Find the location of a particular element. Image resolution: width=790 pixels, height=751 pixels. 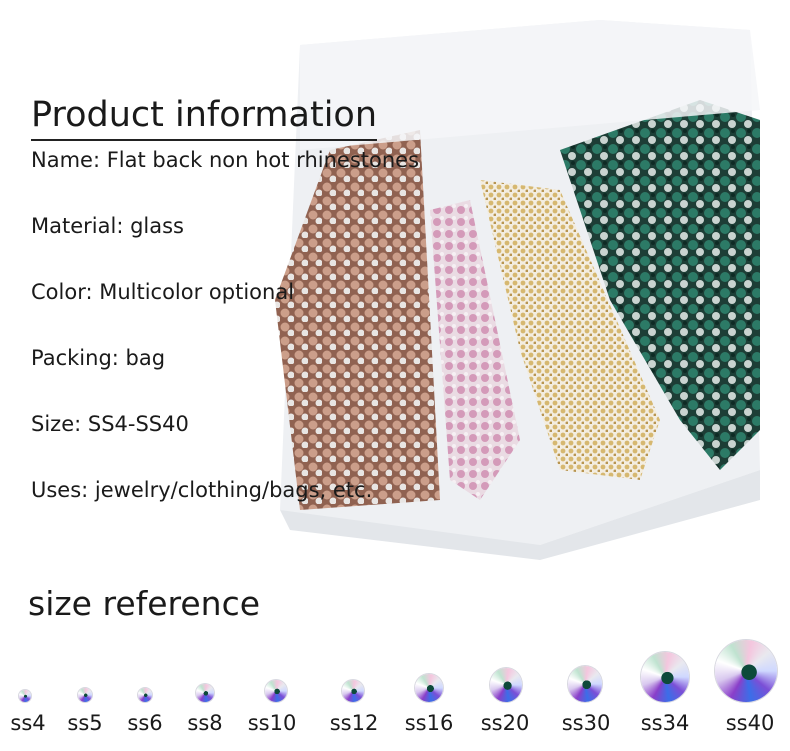

size-label: ss20 is located at coordinates (505, 723).